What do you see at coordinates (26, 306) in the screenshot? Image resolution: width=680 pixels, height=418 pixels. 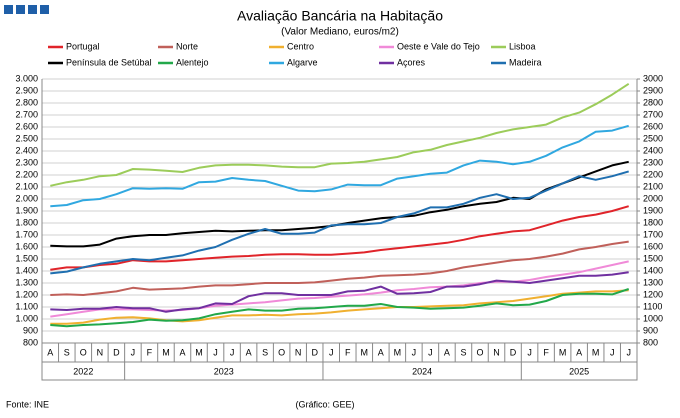 I see `y-tick-label: 1.100` at bounding box center [26, 306].